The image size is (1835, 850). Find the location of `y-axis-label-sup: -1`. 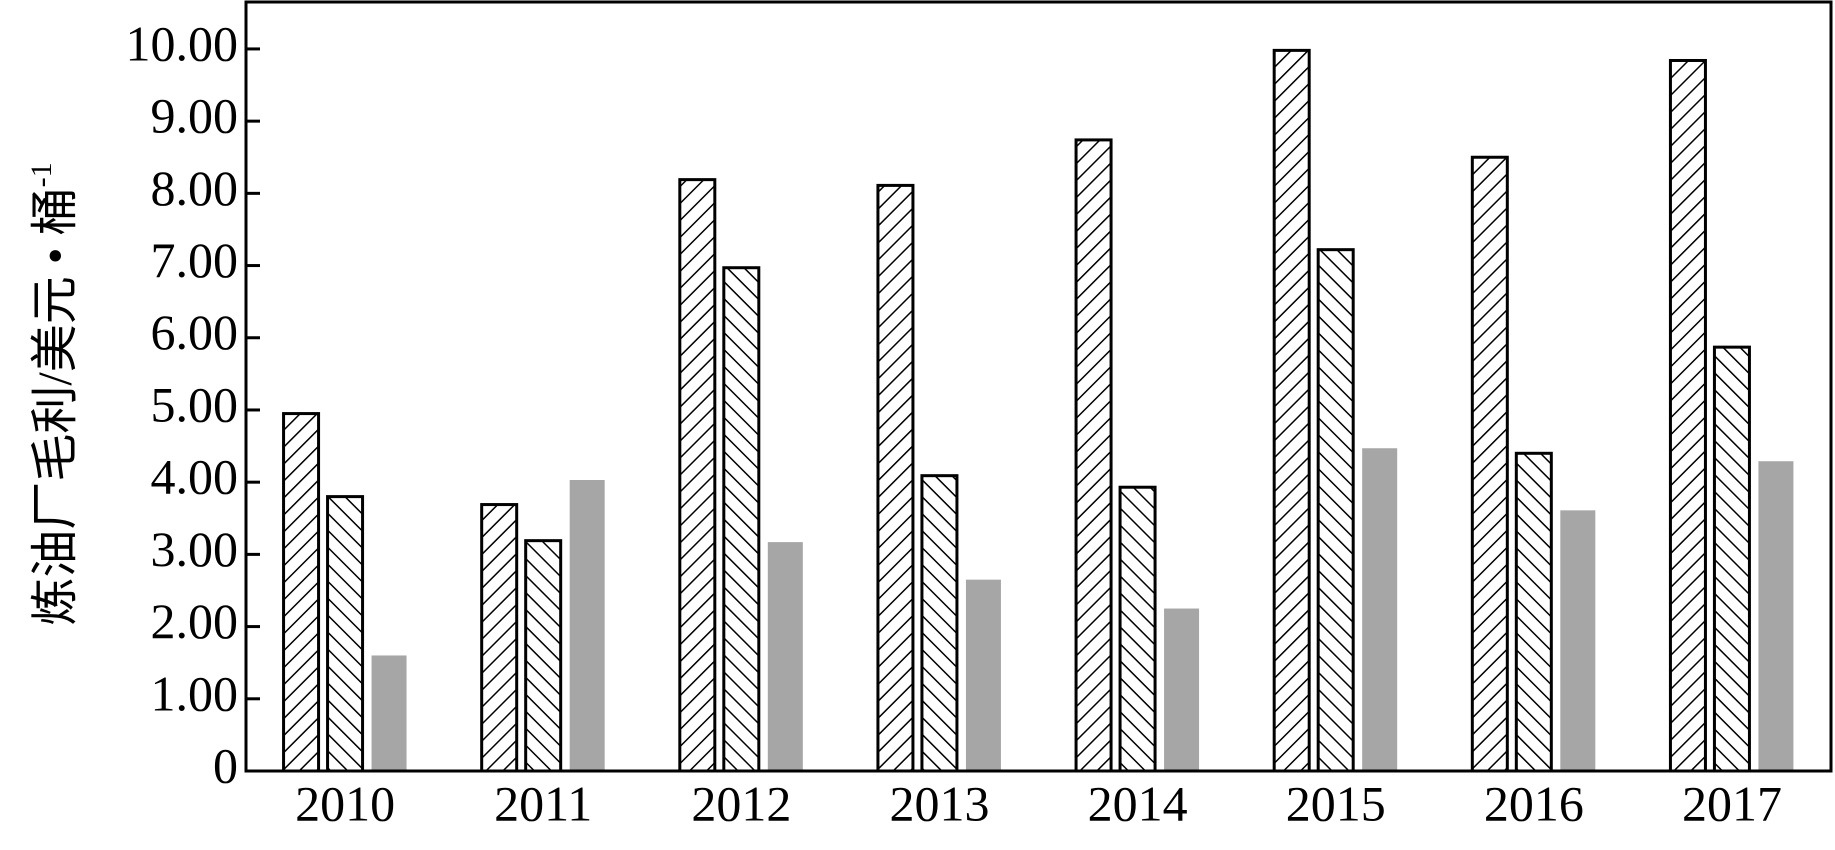

y-axis-label-sup: -1 is located at coordinates (41, 174).